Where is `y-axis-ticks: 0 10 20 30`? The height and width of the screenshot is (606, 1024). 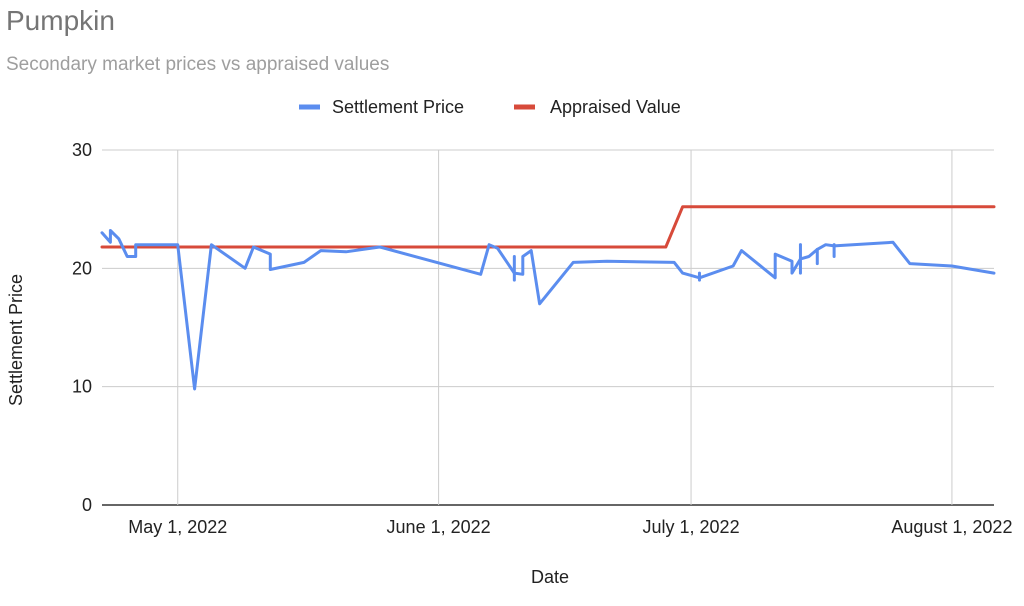
y-axis-ticks: 0 10 20 30 is located at coordinates (82, 327).